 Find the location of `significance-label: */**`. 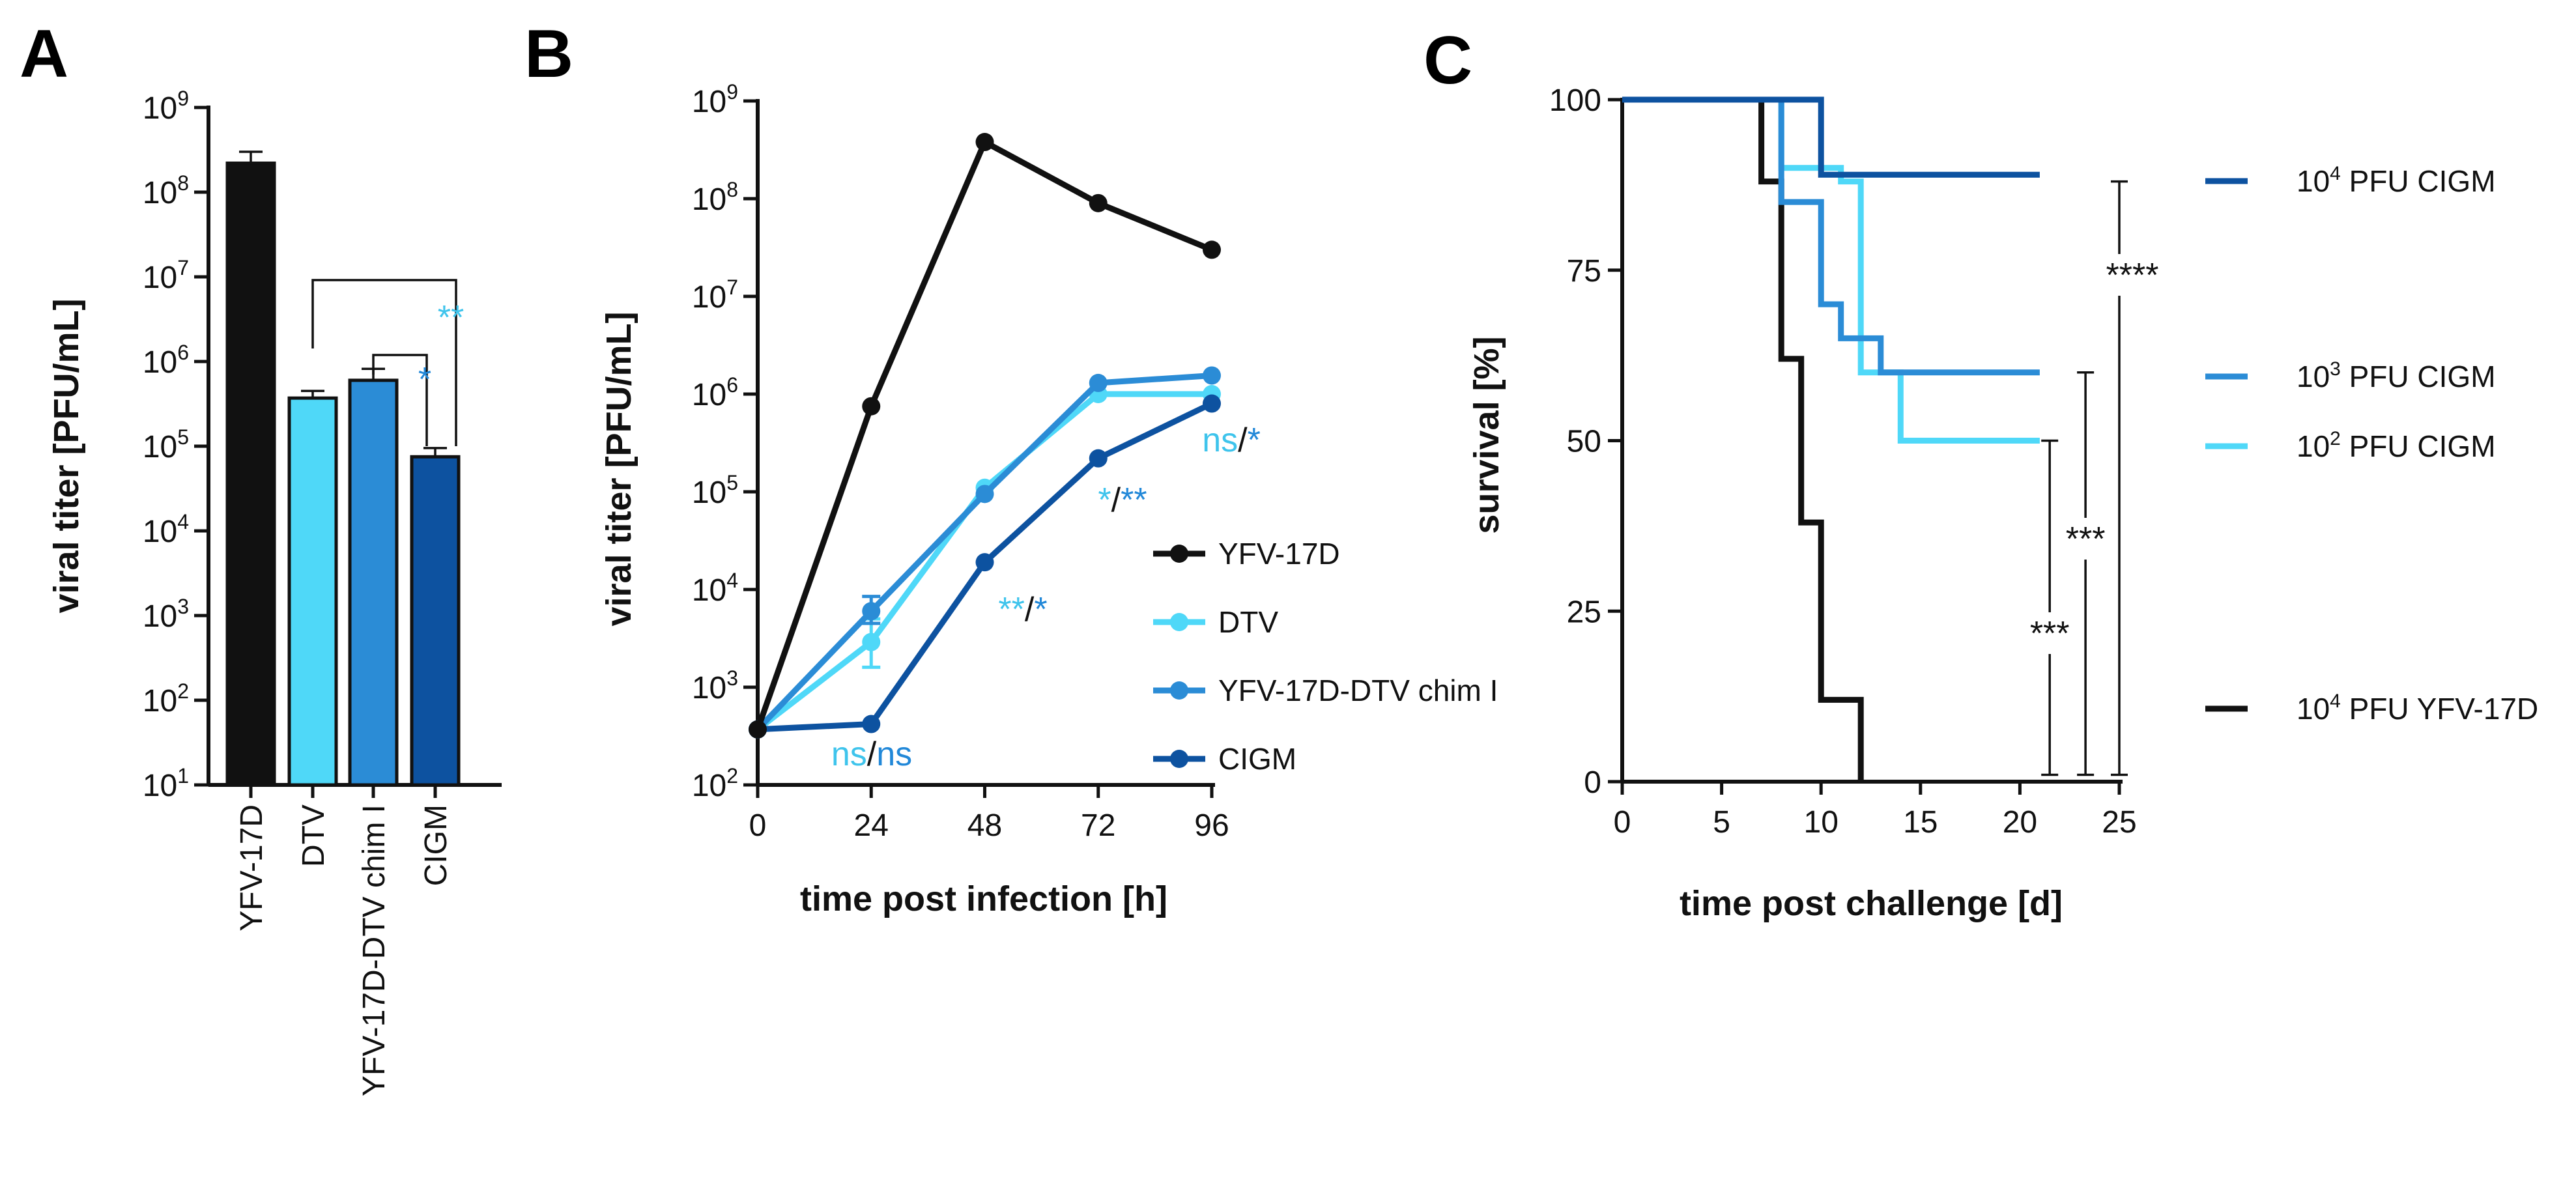

significance-label: */** is located at coordinates (1122, 500).